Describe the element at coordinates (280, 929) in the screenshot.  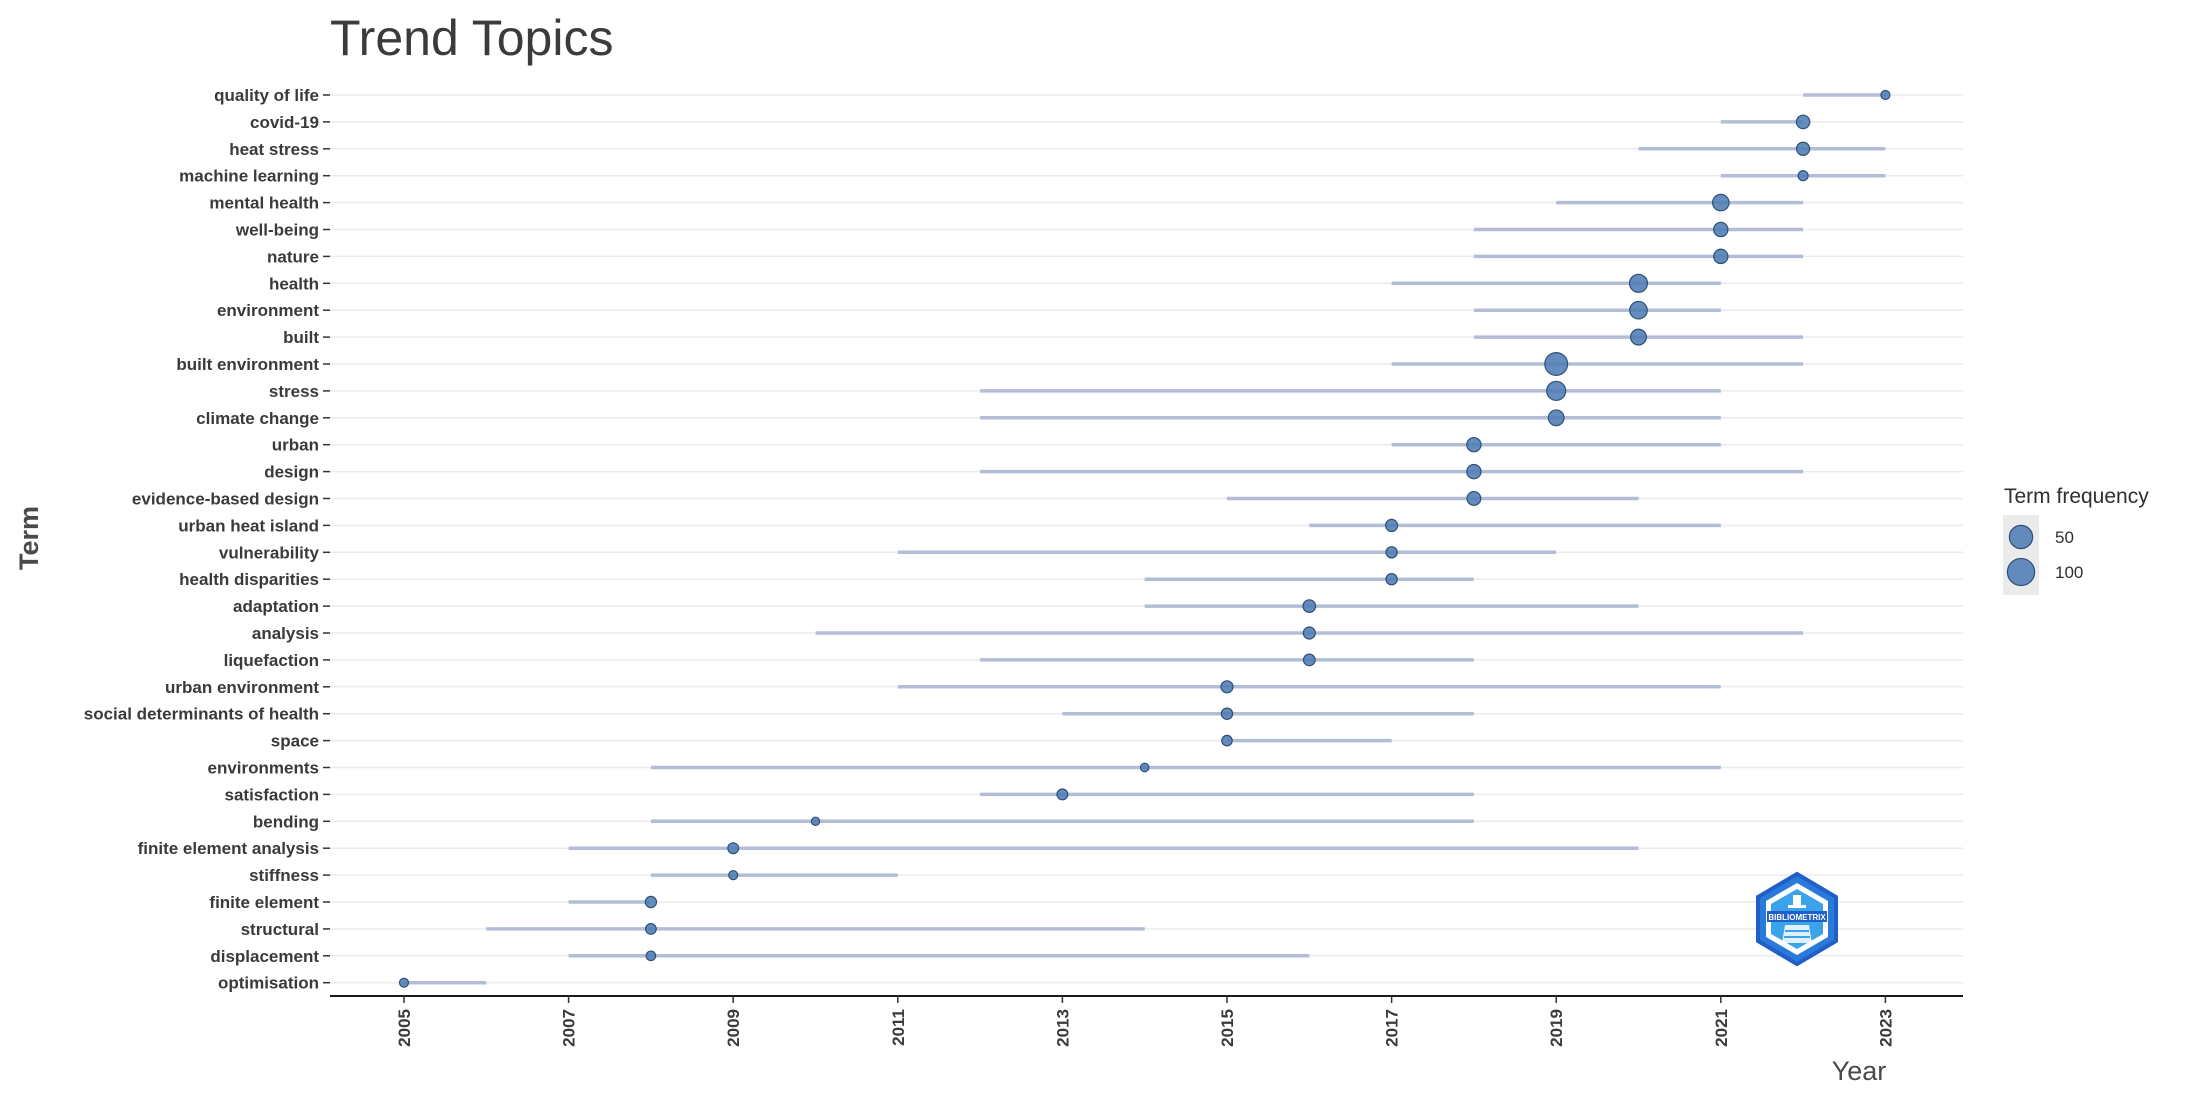
I see `term-label: structural` at that location.